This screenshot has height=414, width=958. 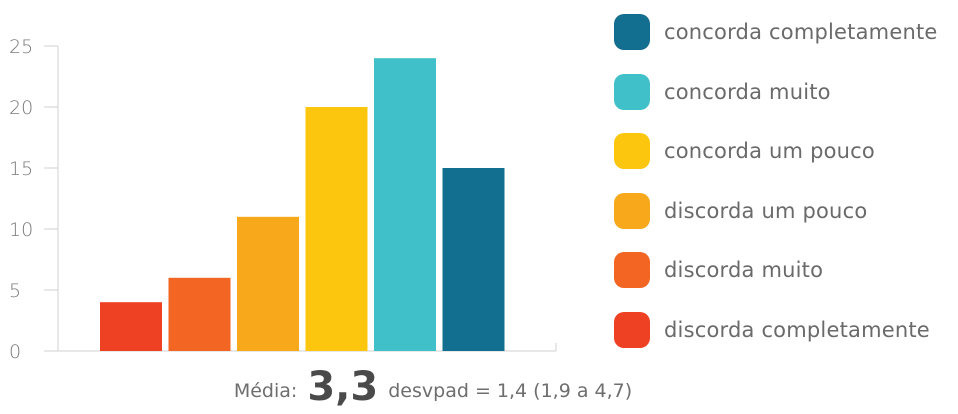 What do you see at coordinates (21, 230) in the screenshot?
I see `y-tick-label: 10` at bounding box center [21, 230].